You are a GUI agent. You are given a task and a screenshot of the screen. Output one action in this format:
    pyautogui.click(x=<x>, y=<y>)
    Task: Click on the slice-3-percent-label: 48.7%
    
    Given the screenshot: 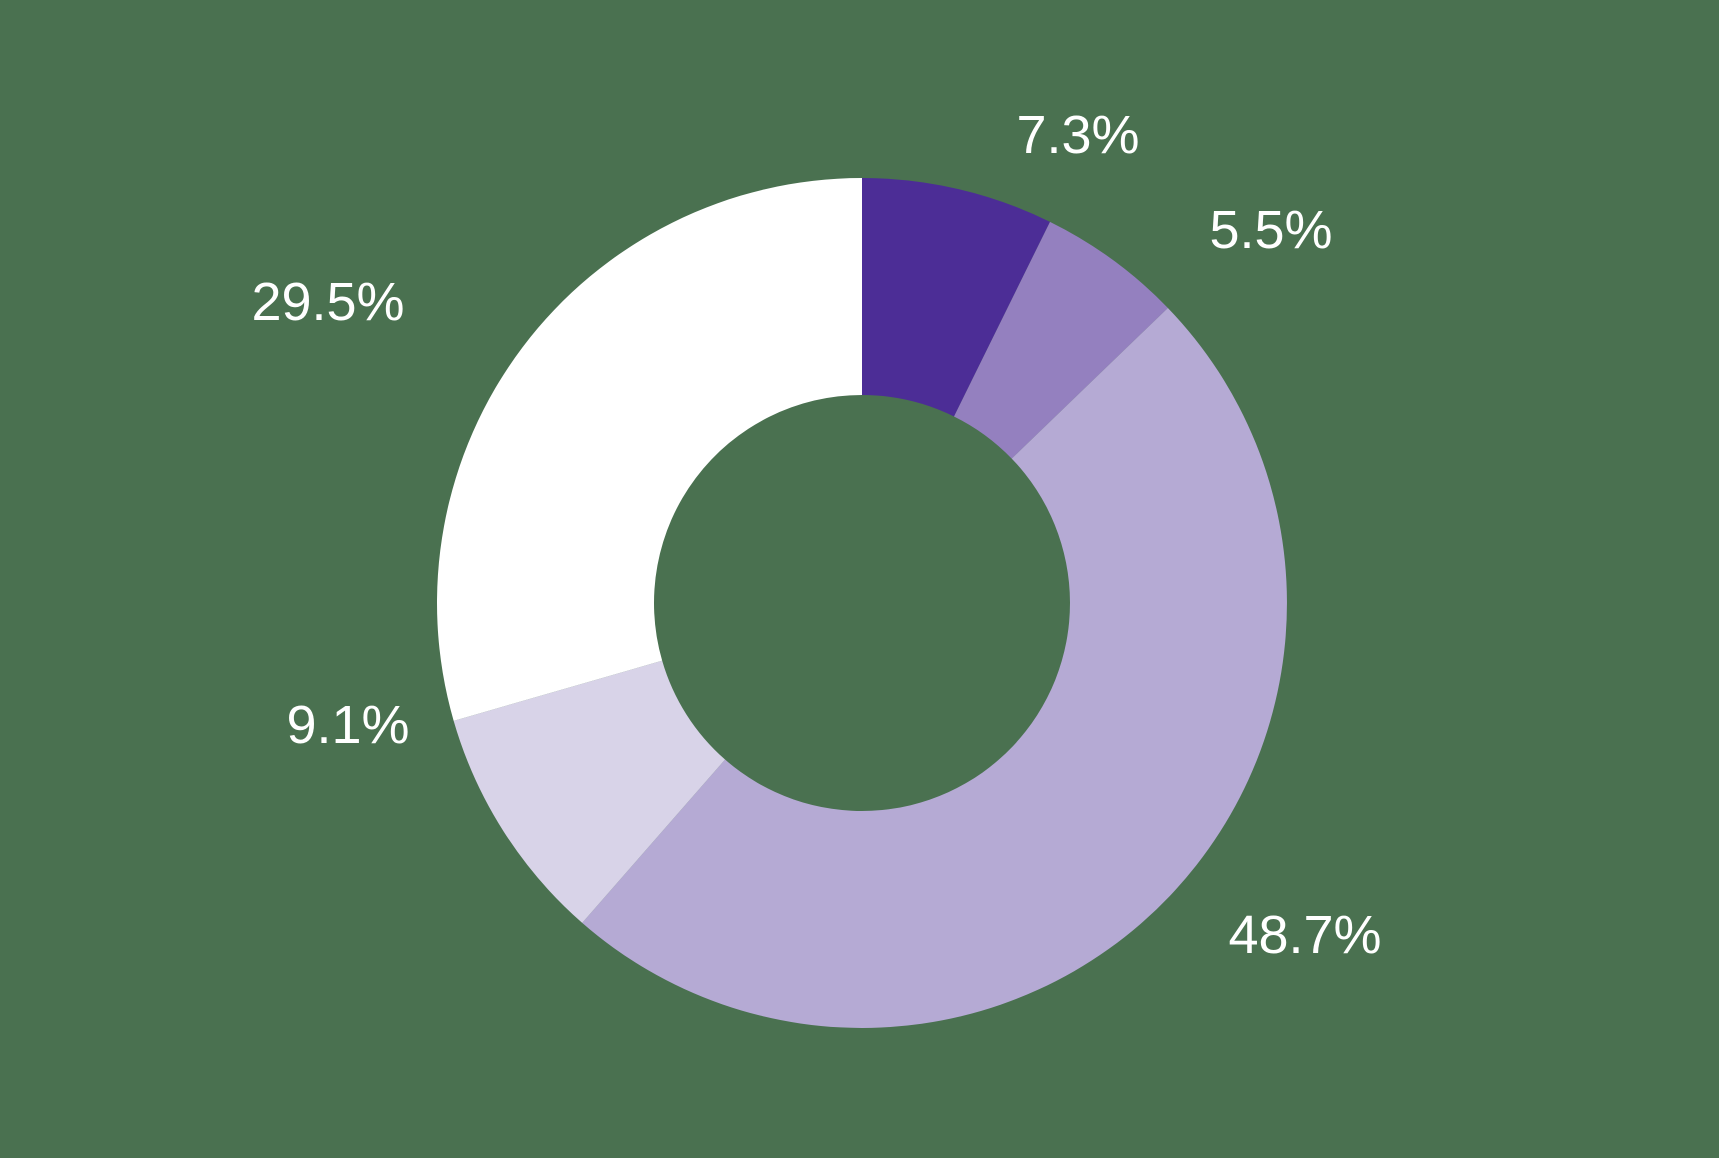 What is the action you would take?
    pyautogui.click(x=1304, y=935)
    